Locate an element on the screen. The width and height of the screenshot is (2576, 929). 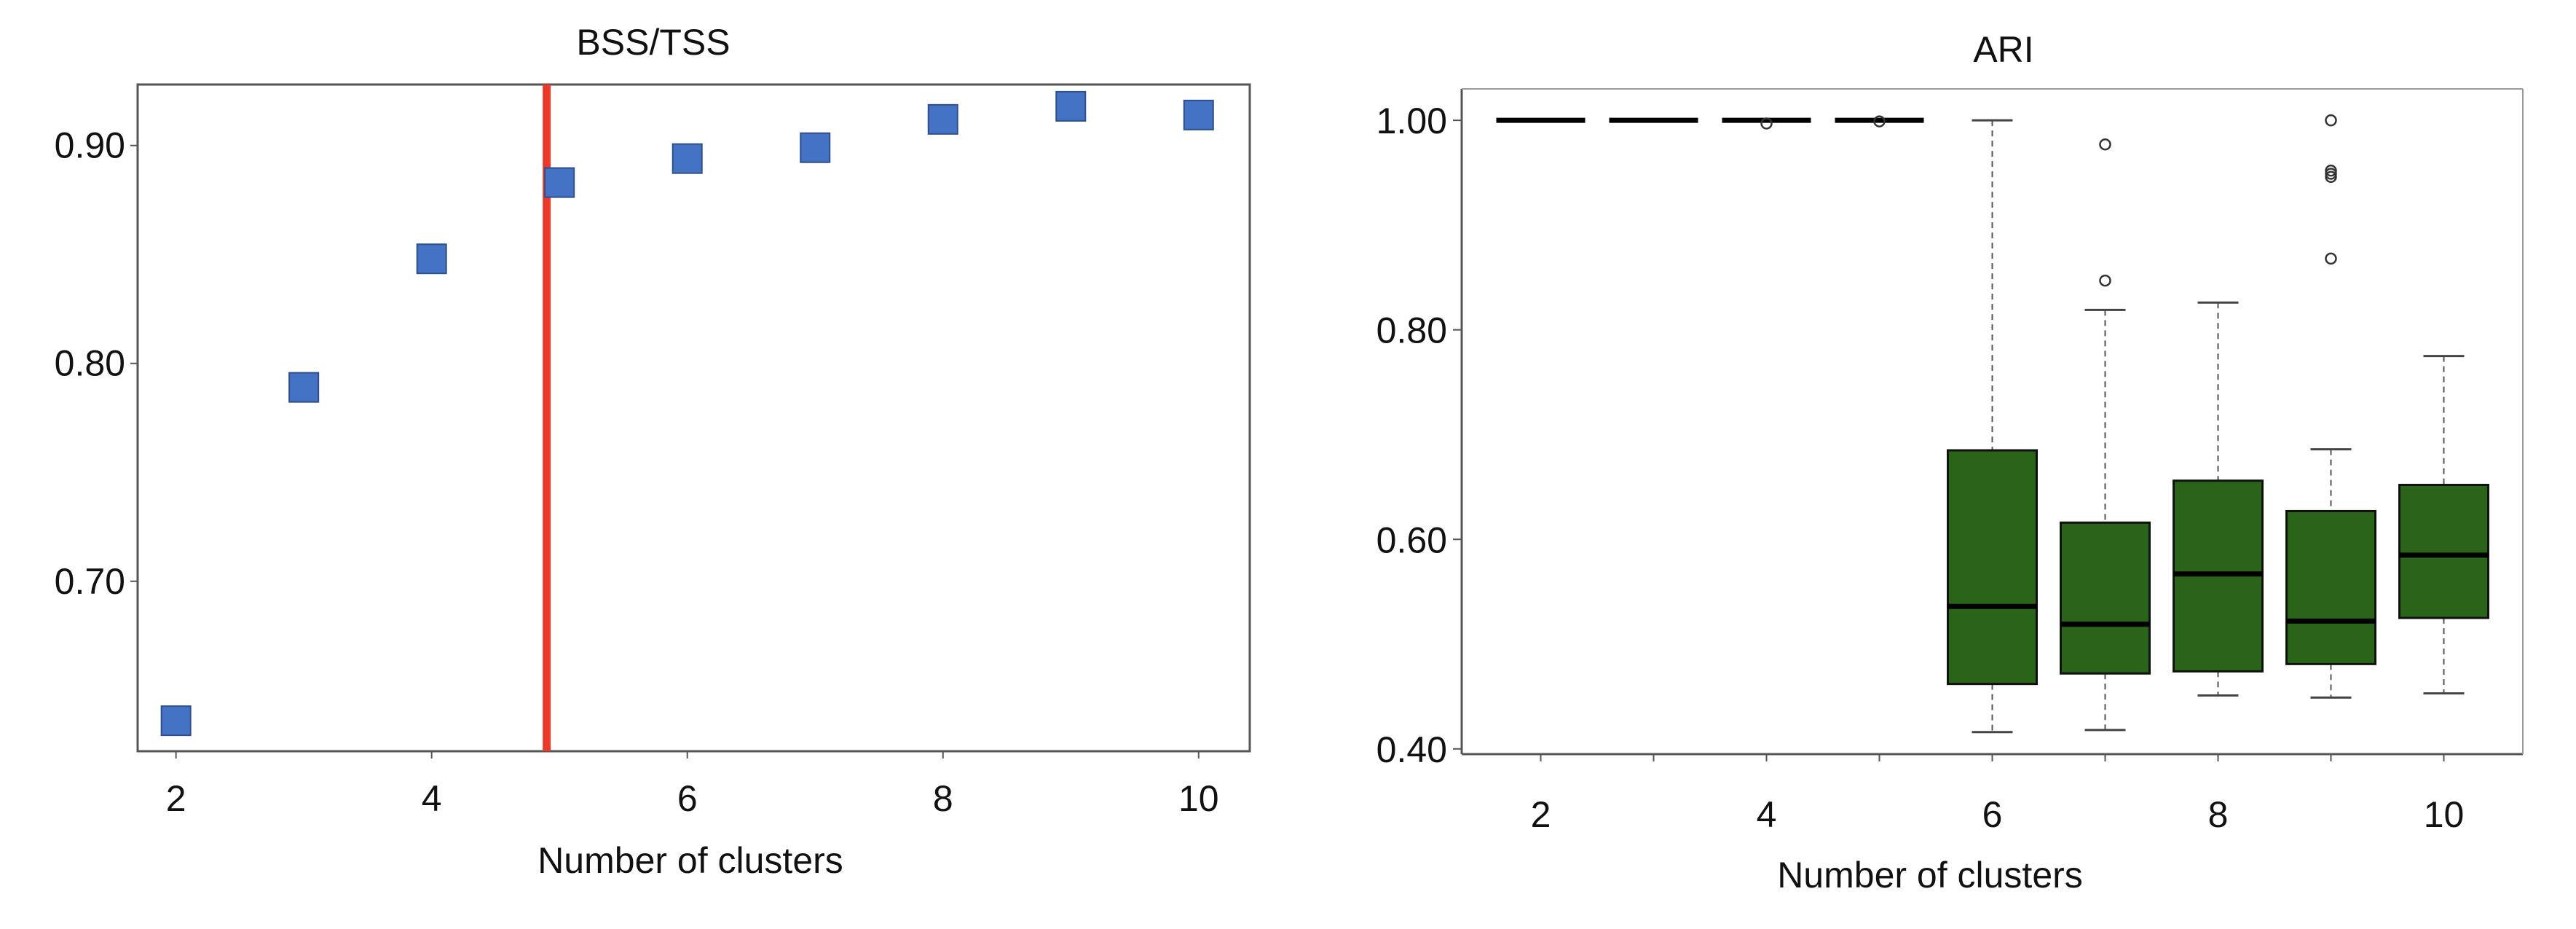
y-tick-label: 0.90 is located at coordinates (90, 146).